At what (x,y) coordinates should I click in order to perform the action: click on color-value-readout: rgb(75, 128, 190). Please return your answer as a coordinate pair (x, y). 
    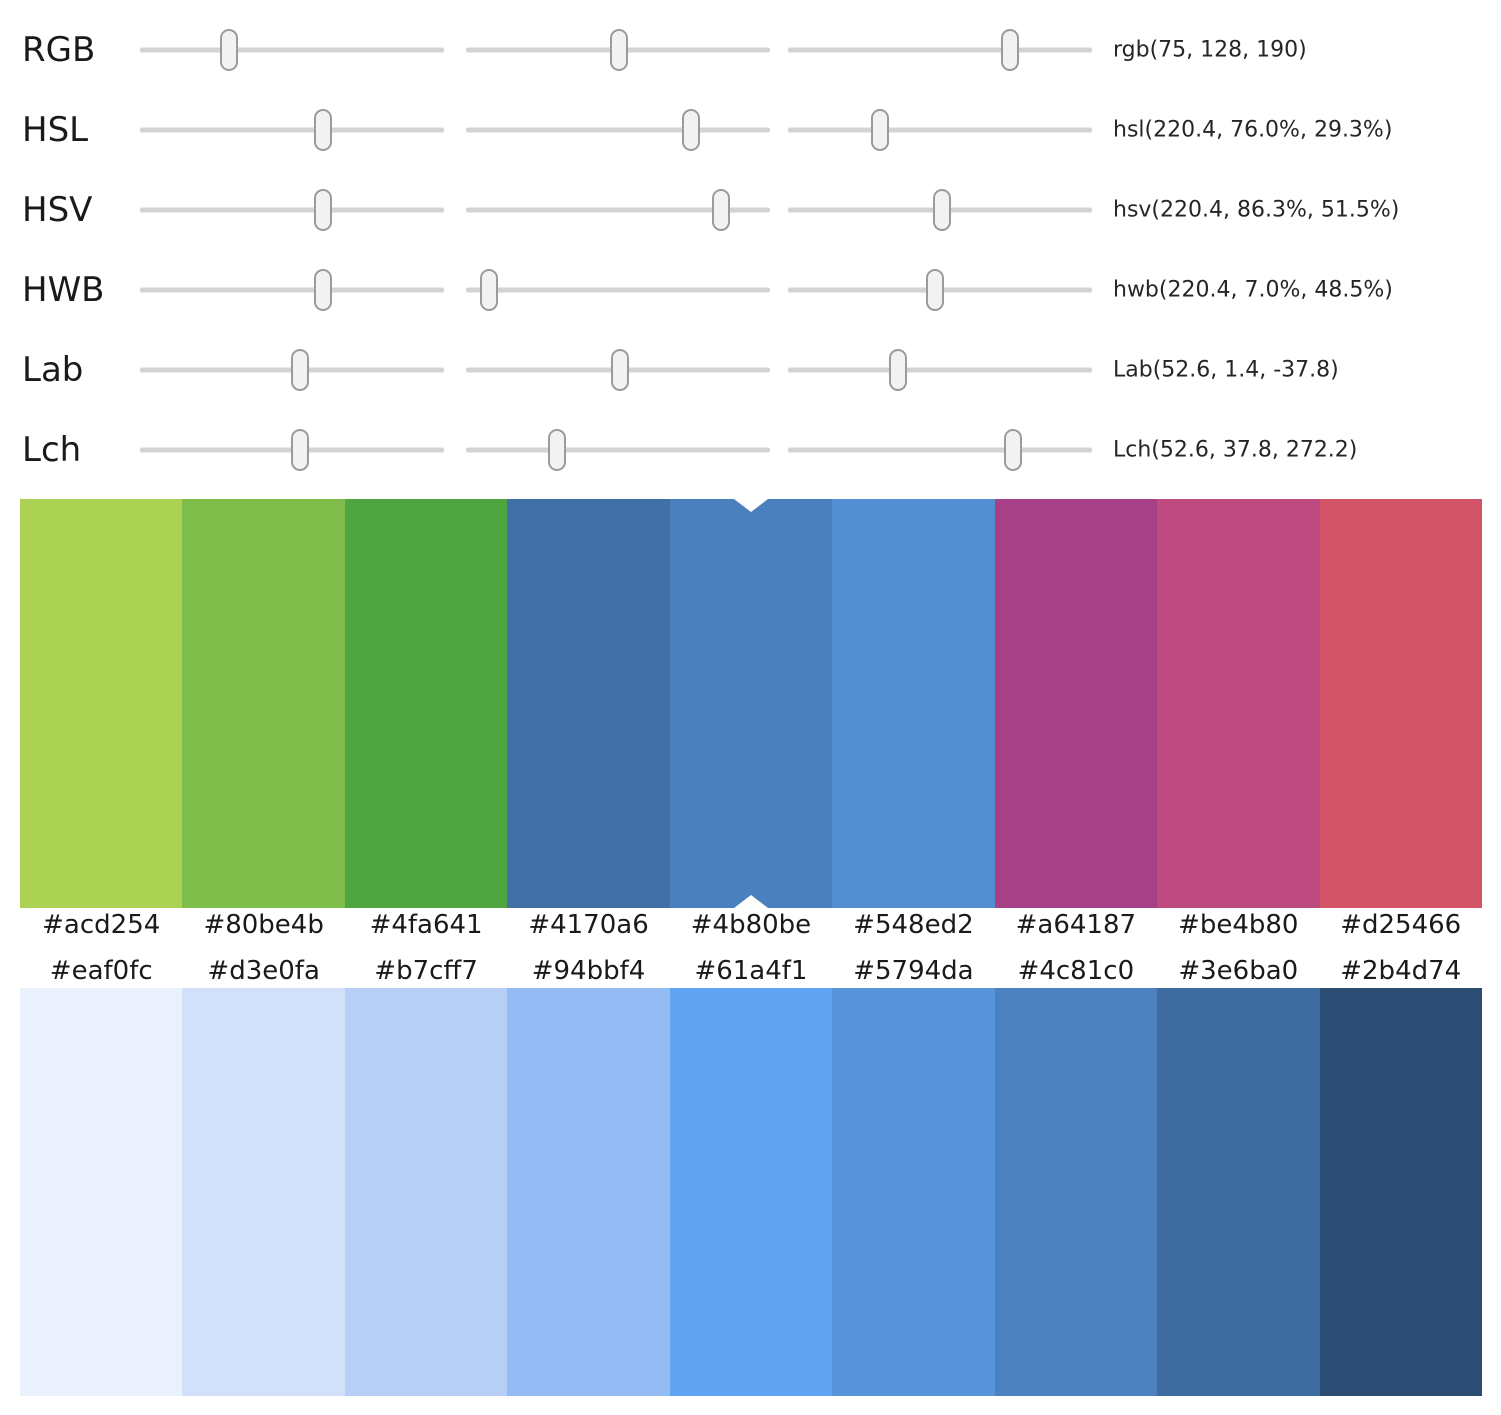
    Looking at the image, I should click on (1210, 50).